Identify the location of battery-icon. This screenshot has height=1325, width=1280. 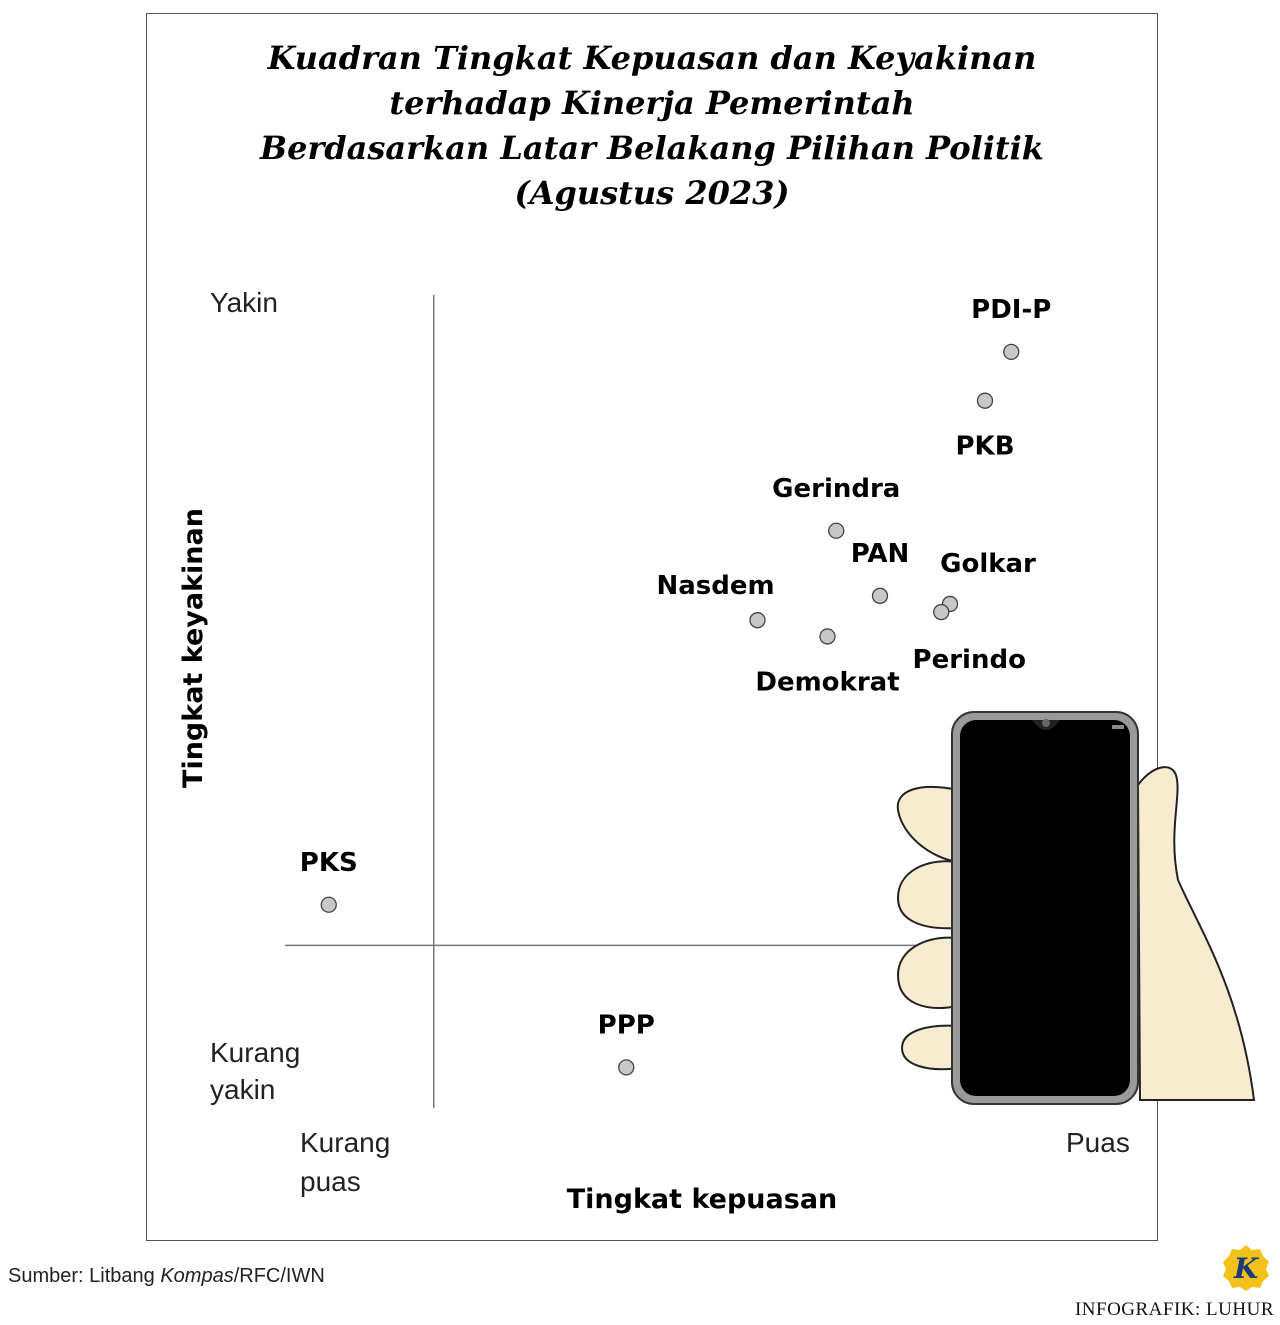
(1118, 727).